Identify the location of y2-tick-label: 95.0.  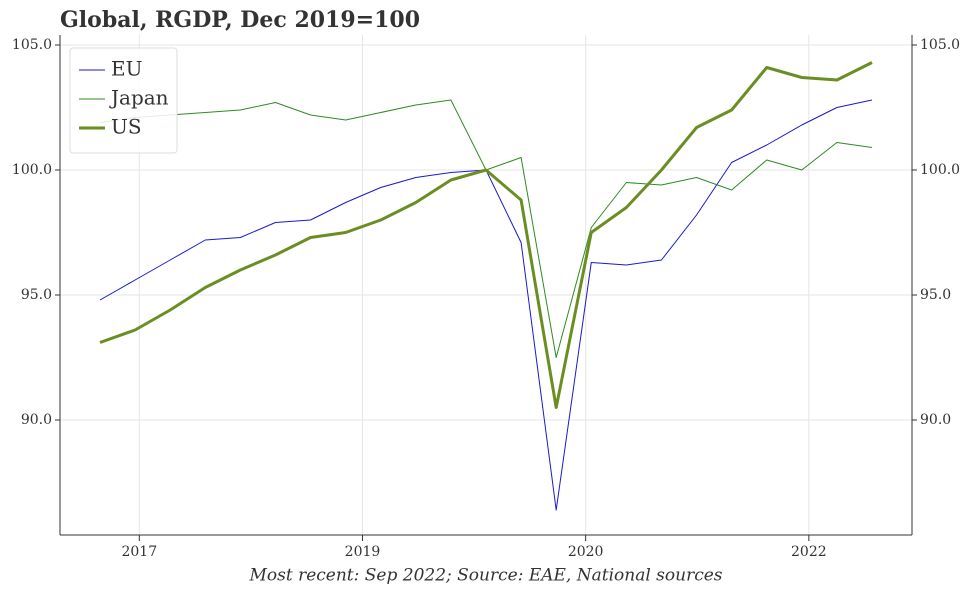
(935, 295).